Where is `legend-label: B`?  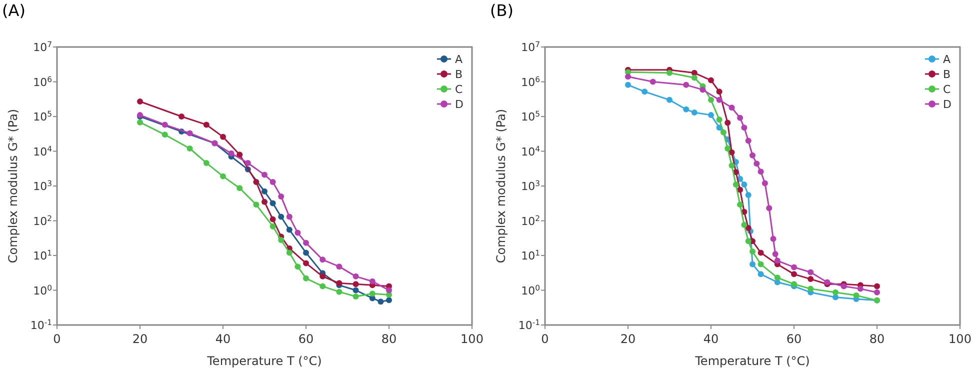 legend-label: B is located at coordinates (947, 74).